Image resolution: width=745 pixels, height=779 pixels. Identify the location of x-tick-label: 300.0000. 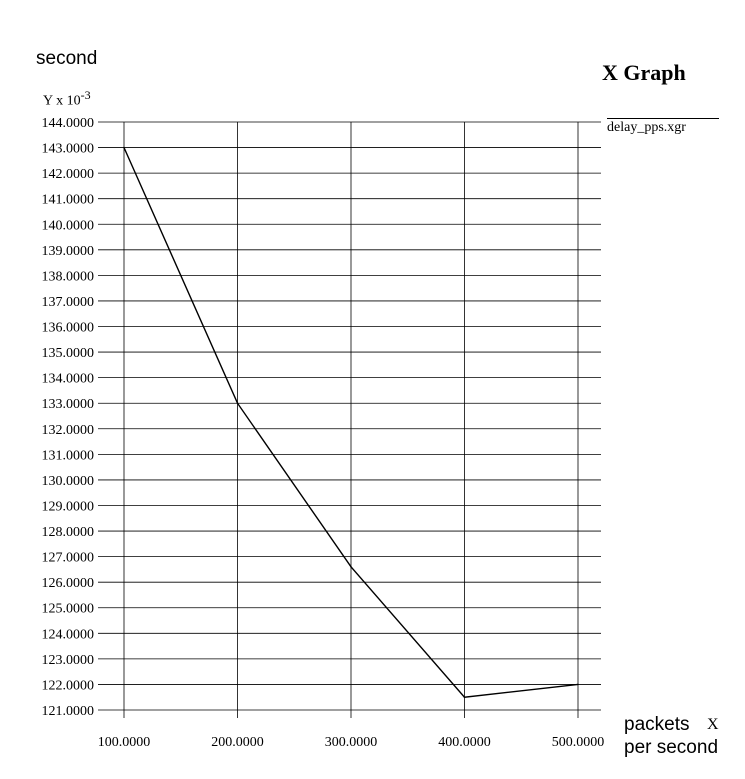
(351, 742).